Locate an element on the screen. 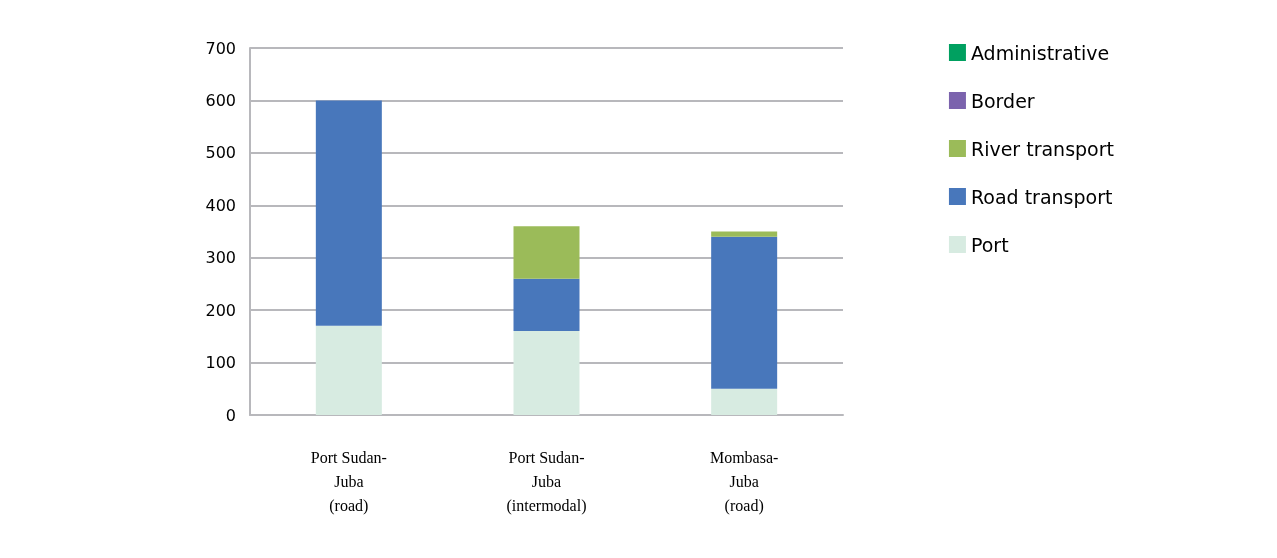 Image resolution: width=1277 pixels, height=558 pixels. y-tick-label: 300 is located at coordinates (220, 258).